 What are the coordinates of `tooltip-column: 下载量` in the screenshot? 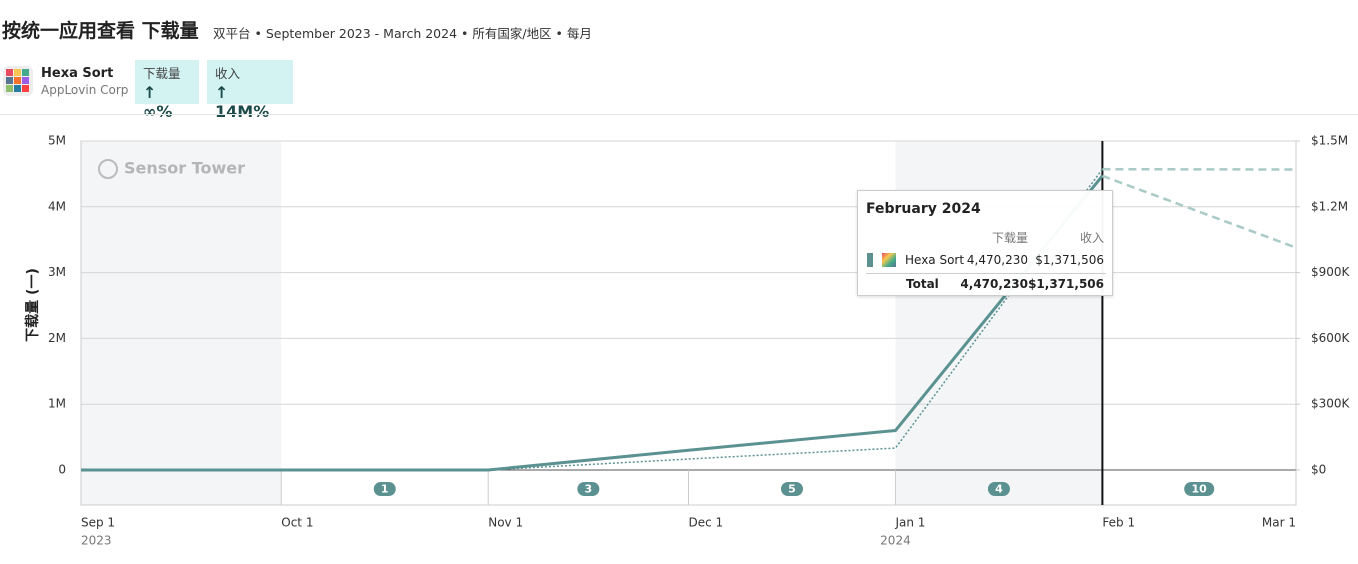 It's located at (1009, 238).